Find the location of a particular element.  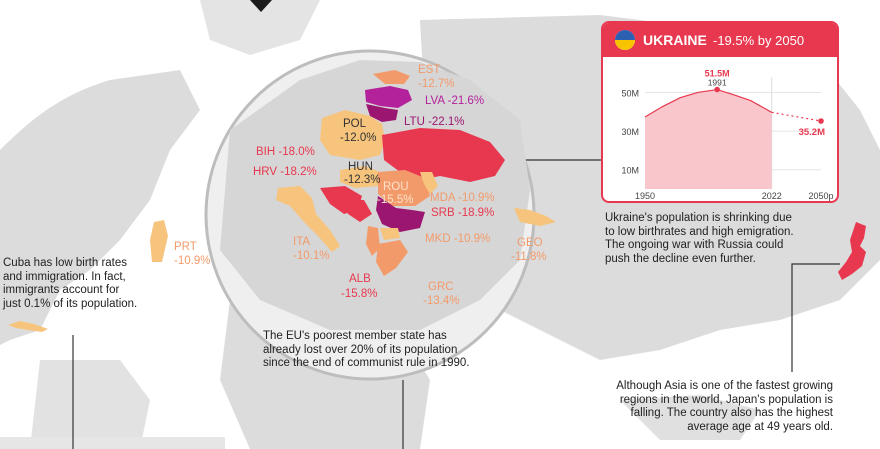

label-prt-value: -10.9% is located at coordinates (192, 261).